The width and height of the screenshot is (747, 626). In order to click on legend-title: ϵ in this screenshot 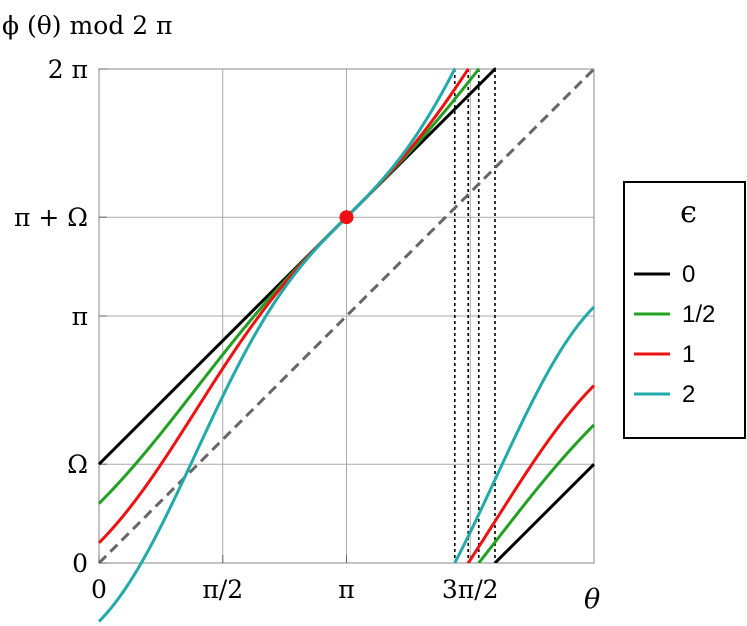, I will do `click(688, 212)`.